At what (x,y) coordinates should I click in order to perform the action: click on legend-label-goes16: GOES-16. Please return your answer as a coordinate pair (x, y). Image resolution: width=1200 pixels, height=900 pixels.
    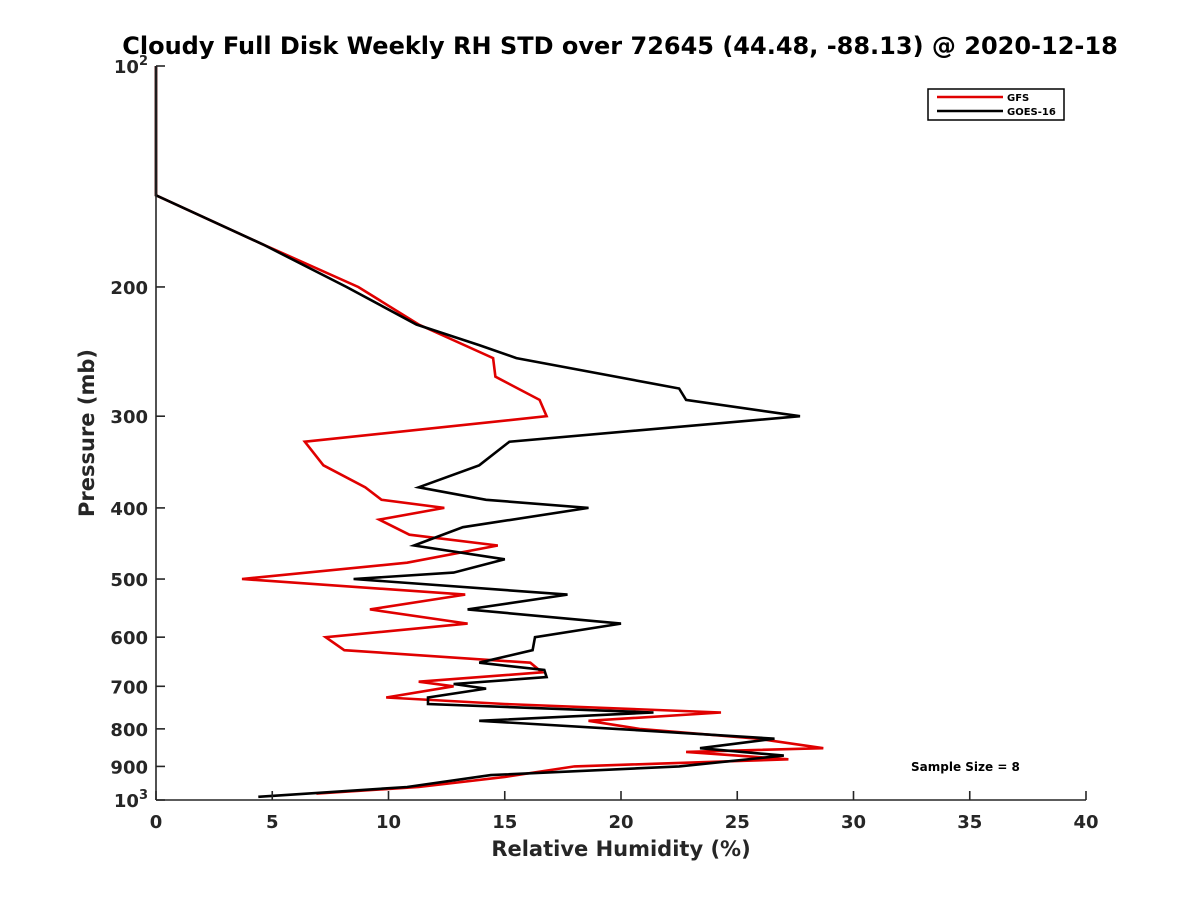
    Looking at the image, I should click on (1031, 112).